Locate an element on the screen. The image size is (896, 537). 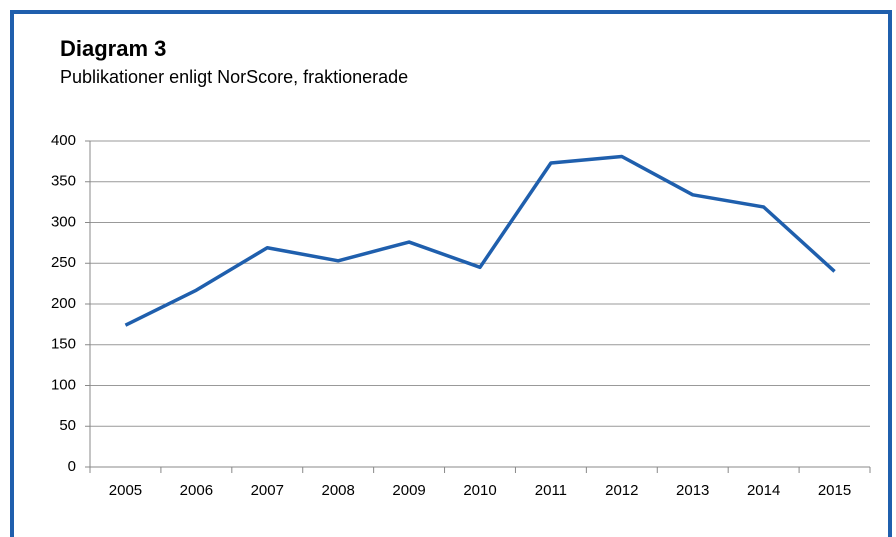
x-tick-label: 2013 is located at coordinates (692, 490).